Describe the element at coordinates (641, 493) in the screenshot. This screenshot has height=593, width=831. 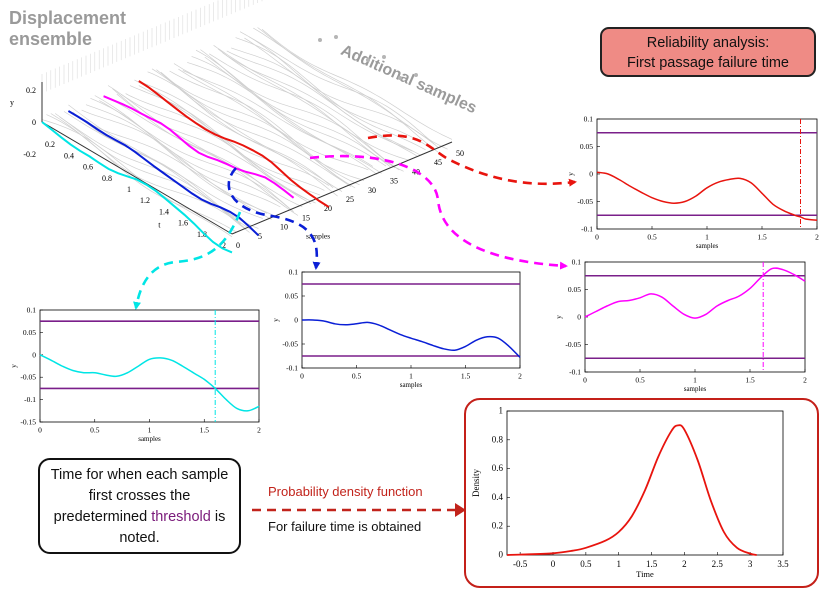
I see `density-frame` at that location.